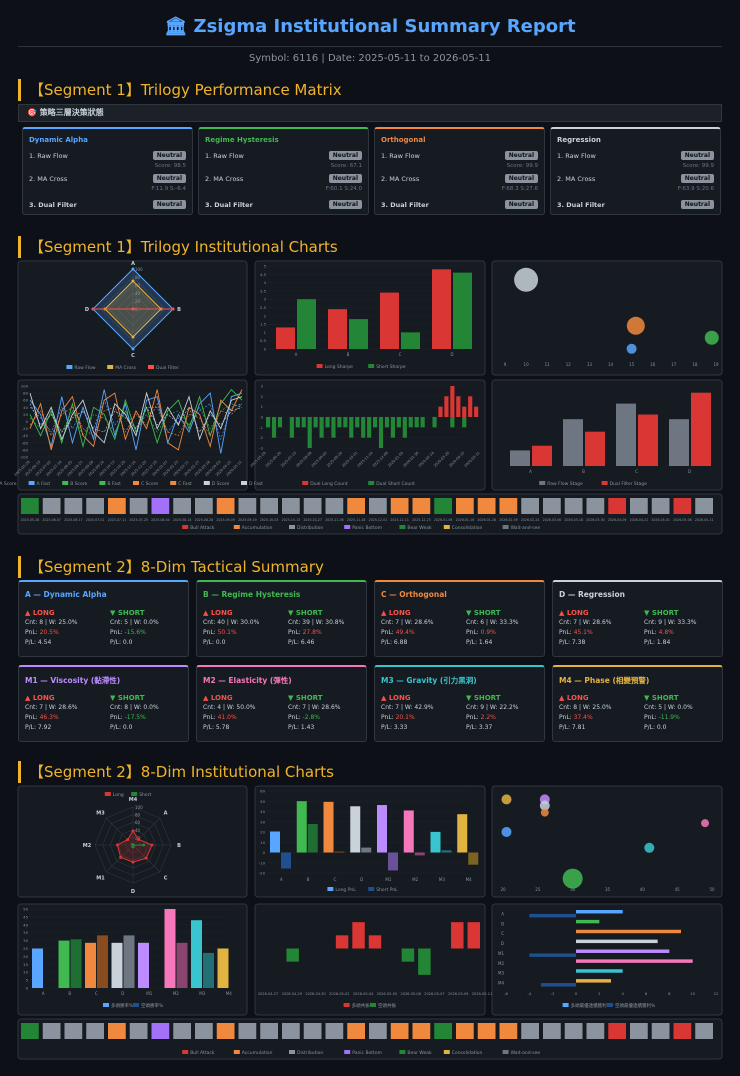 This screenshot has width=740, height=1076. Describe the element at coordinates (160, 520) in the screenshot. I see `x-tick-label: 2025-08-04` at that location.